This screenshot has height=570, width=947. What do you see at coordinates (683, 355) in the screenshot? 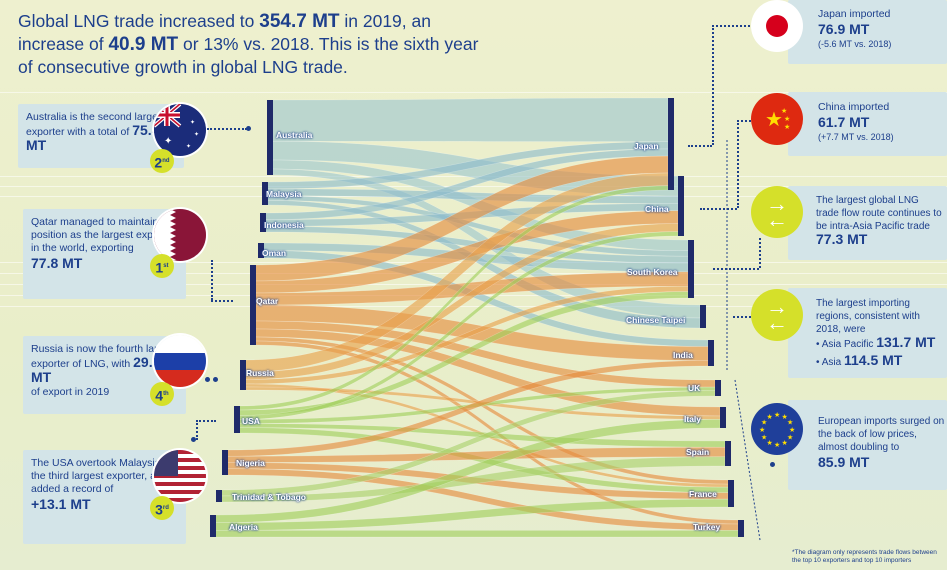
I see `importer-label-india: India` at bounding box center [683, 355].